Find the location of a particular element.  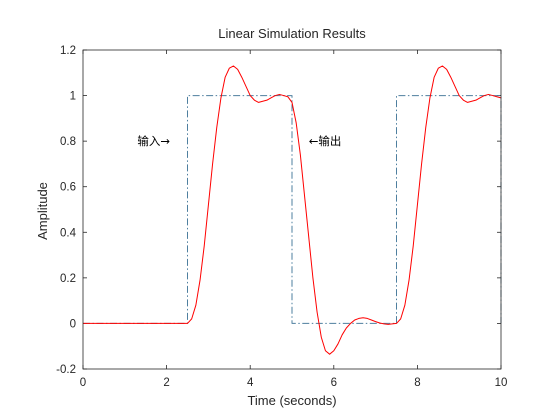

y-tick-label: 1.2 is located at coordinates (68, 51).